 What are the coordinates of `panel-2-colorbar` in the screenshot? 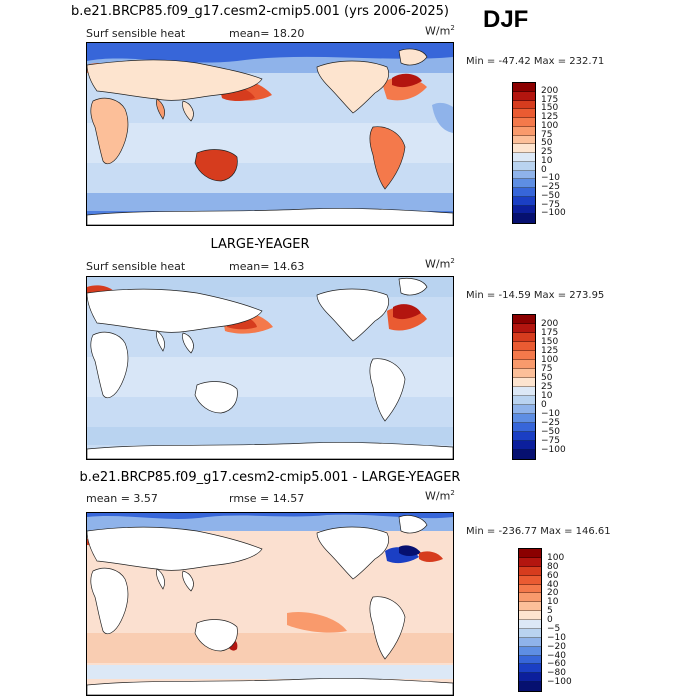 It's located at (524, 387).